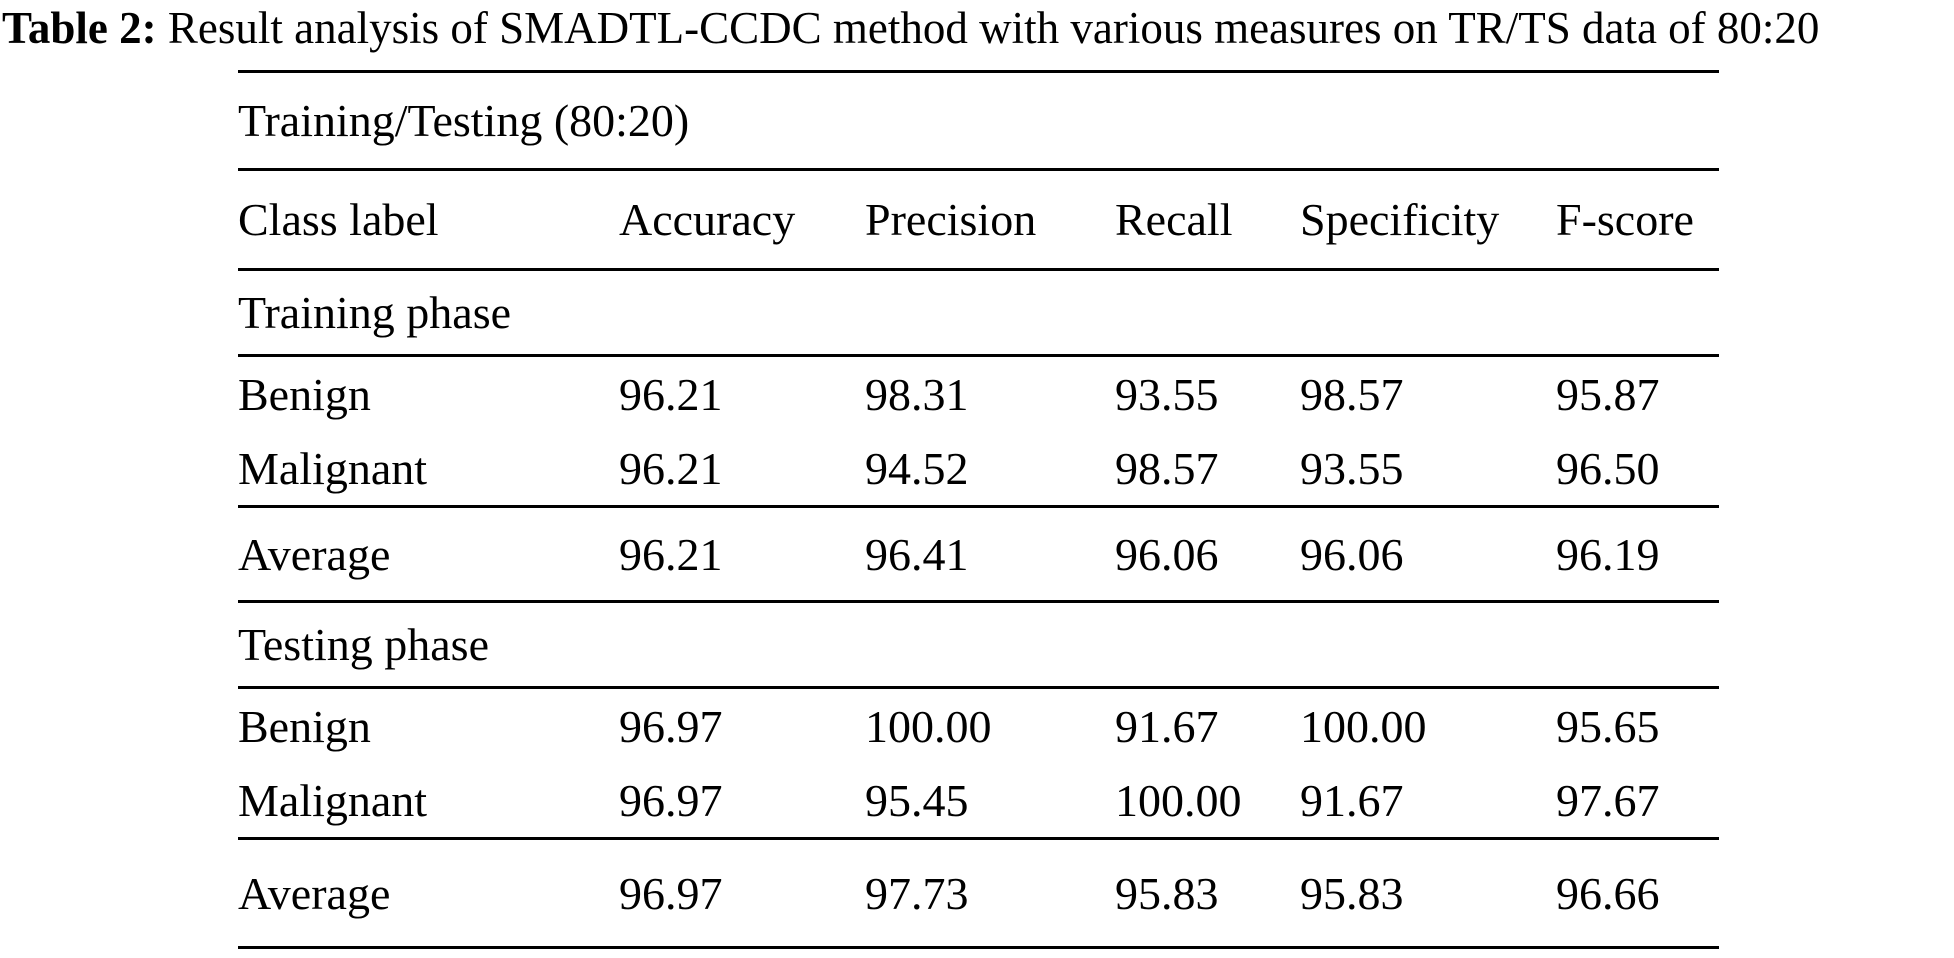 This screenshot has height=958, width=1954. What do you see at coordinates (990, 801) in the screenshot?
I see `table-cell: 95.45` at bounding box center [990, 801].